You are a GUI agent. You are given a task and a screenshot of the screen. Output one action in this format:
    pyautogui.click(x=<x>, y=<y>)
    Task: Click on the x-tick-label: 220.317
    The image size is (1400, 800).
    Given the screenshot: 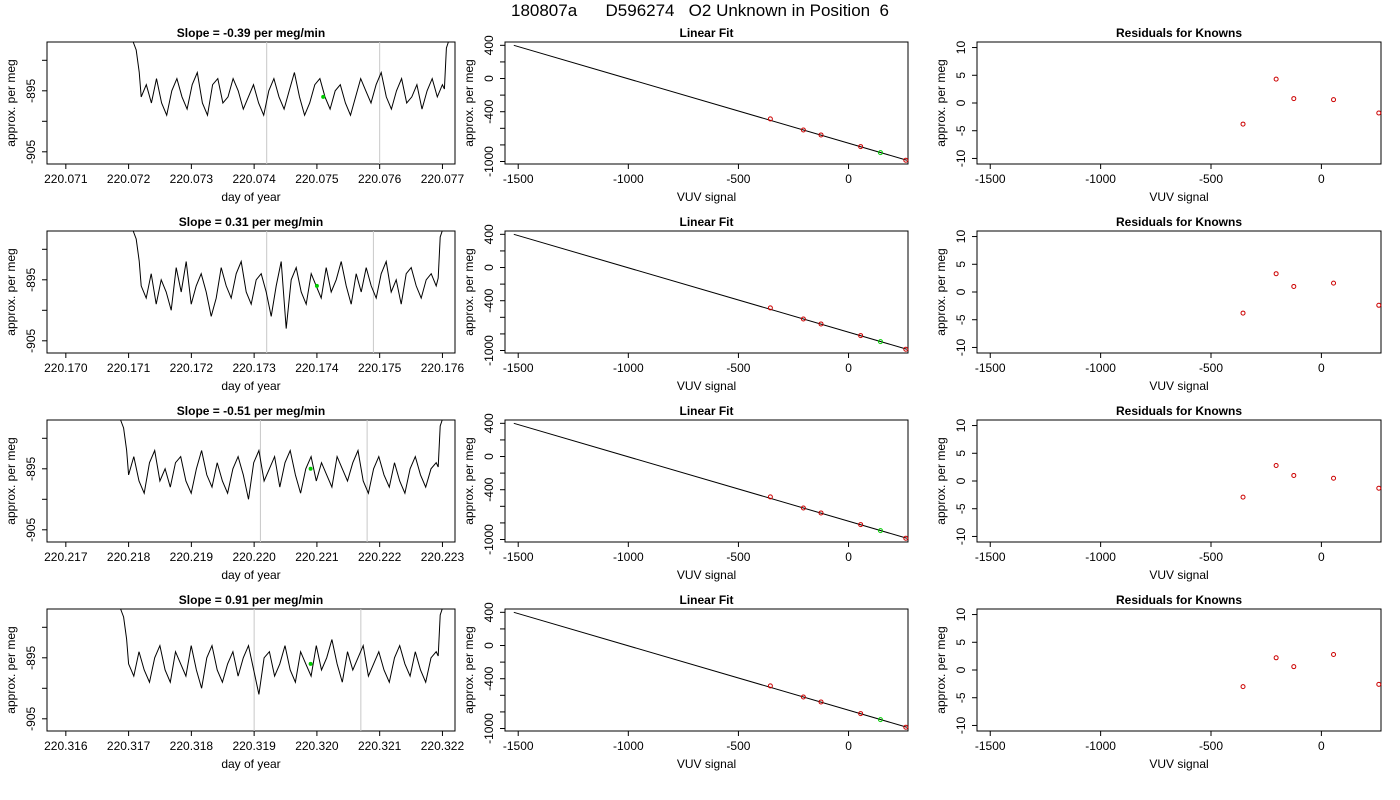 What is the action you would take?
    pyautogui.click(x=129, y=746)
    